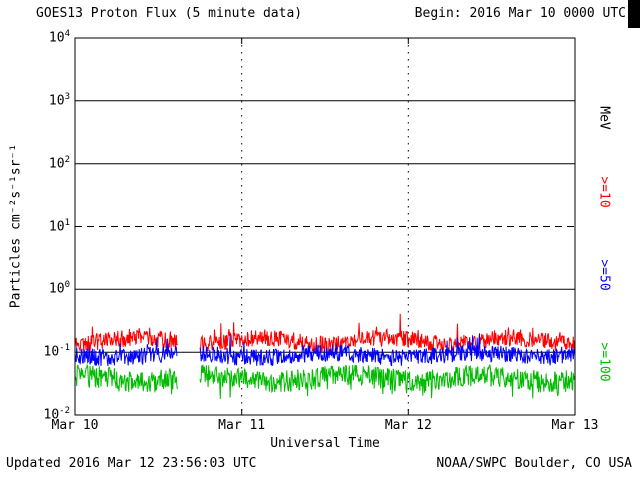 Image resolution: width=640 pixels, height=480 pixels. What do you see at coordinates (131, 463) in the screenshot?
I see `updated-timestamp: Updated 2016 Mar 12 23:56:03 UTC` at bounding box center [131, 463].